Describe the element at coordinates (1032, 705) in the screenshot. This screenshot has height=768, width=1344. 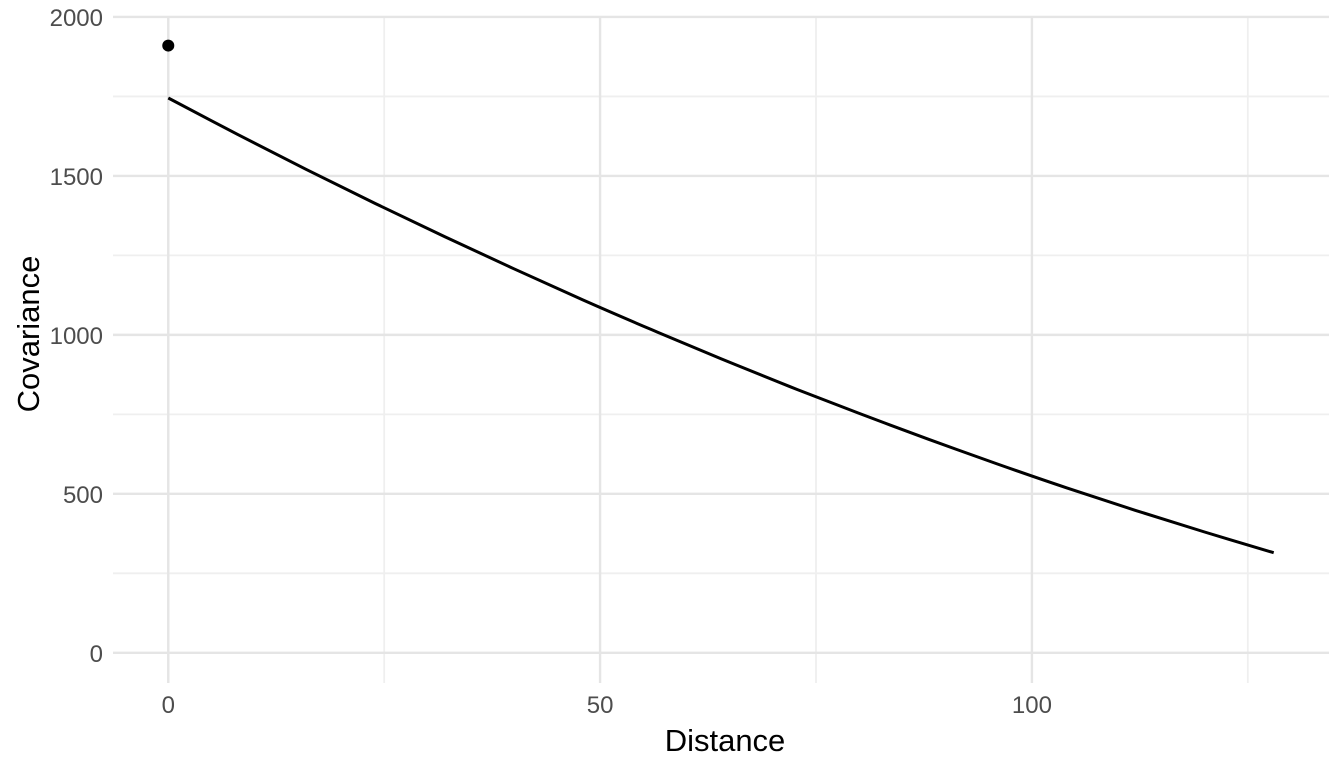
I see `x-tick-label: 100` at that location.